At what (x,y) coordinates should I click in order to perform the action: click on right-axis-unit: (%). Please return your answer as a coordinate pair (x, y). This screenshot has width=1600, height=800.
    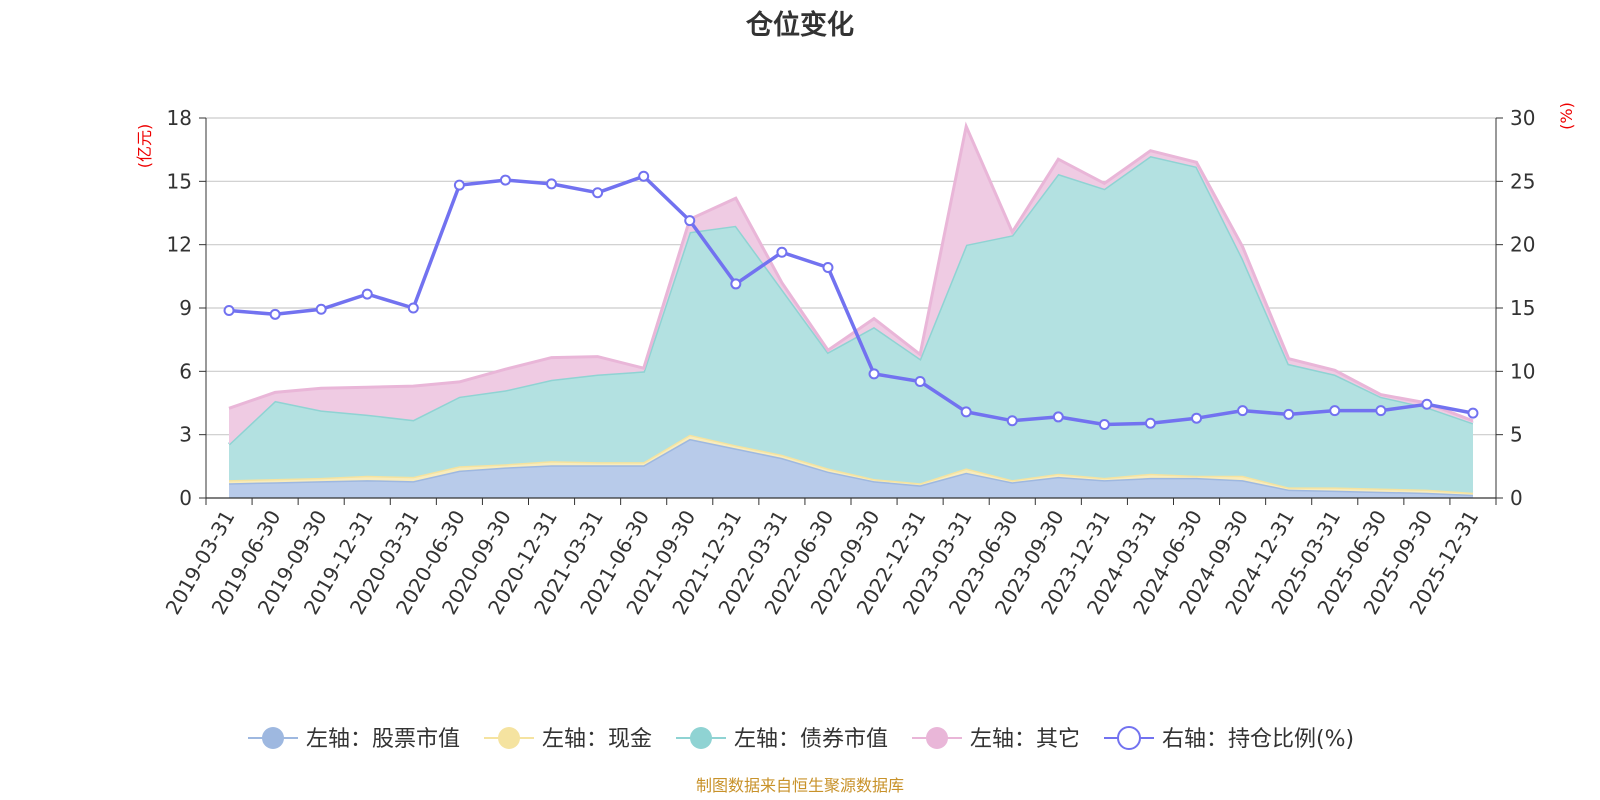
    Looking at the image, I should click on (1566, 116).